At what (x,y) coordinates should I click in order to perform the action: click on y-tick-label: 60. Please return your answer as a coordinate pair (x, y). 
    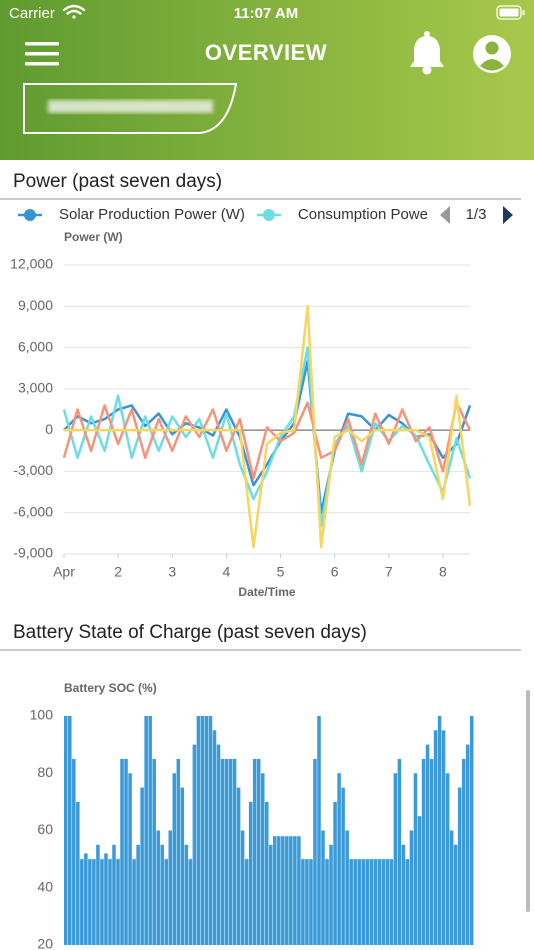
    Looking at the image, I should click on (45, 829).